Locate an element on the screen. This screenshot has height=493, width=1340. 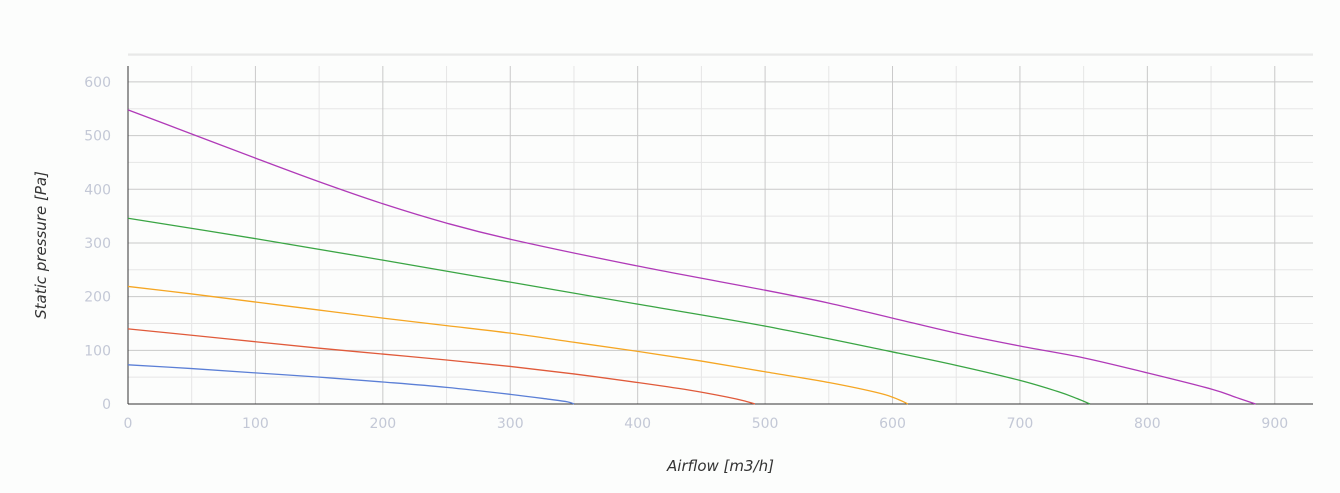
y-tick-label: 300 is located at coordinates (97, 244).